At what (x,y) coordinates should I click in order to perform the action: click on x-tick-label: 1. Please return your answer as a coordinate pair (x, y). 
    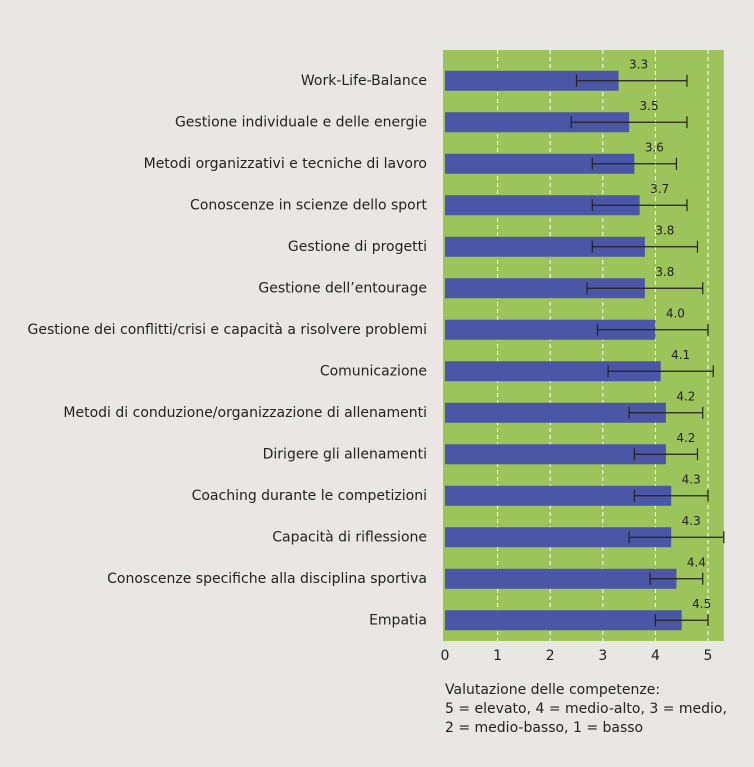
    Looking at the image, I should click on (497, 656).